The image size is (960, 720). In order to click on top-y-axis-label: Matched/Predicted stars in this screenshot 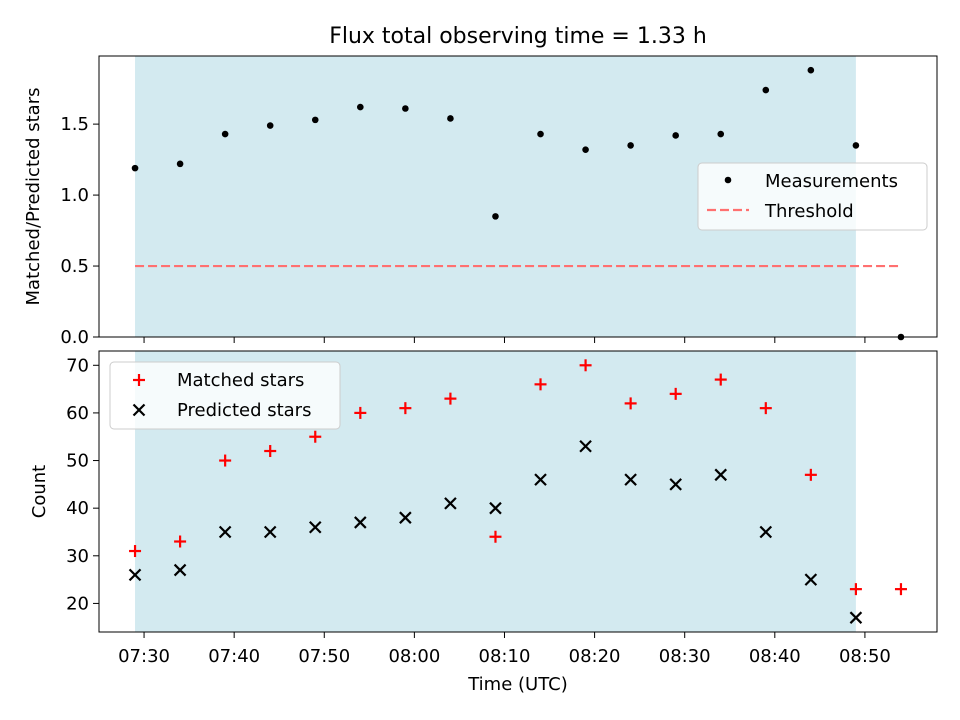, I will do `click(33, 197)`.